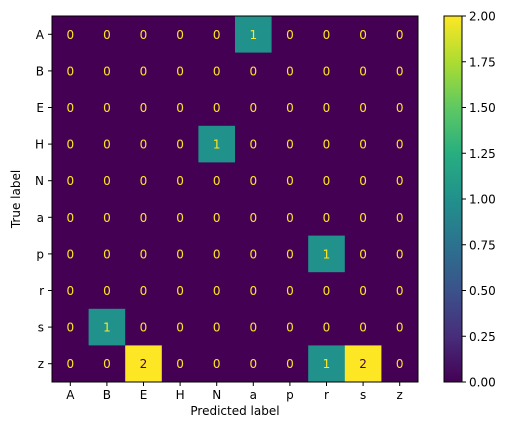 This screenshot has width=513, height=438. Describe the element at coordinates (40, 35) in the screenshot. I see `y-tick-label: A` at that location.